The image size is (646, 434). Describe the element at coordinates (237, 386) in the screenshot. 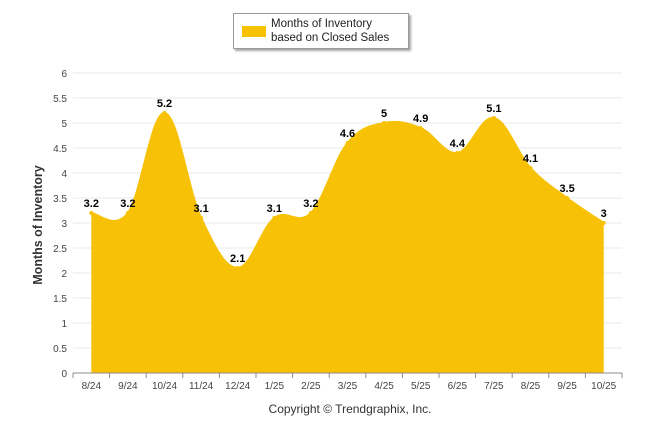

I see `x-tick-label: 12/24` at that location.